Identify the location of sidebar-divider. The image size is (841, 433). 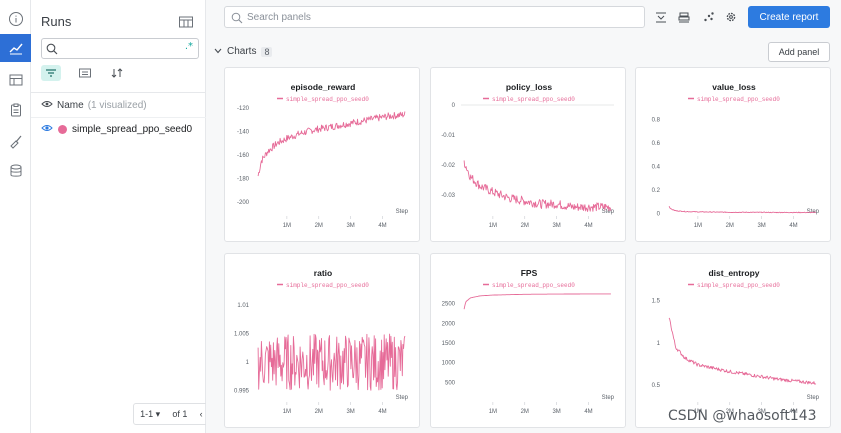
(118, 92).